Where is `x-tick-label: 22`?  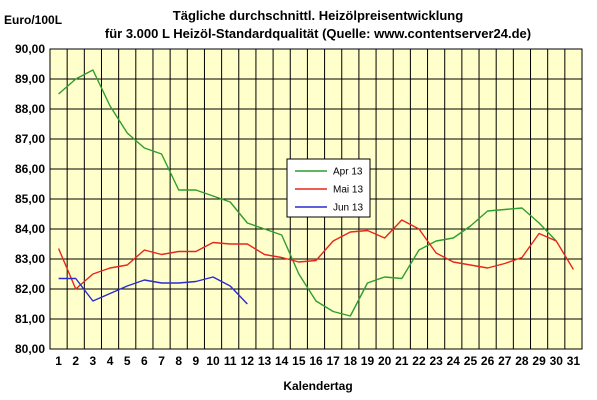
x-tick-label: 22 is located at coordinates (419, 361).